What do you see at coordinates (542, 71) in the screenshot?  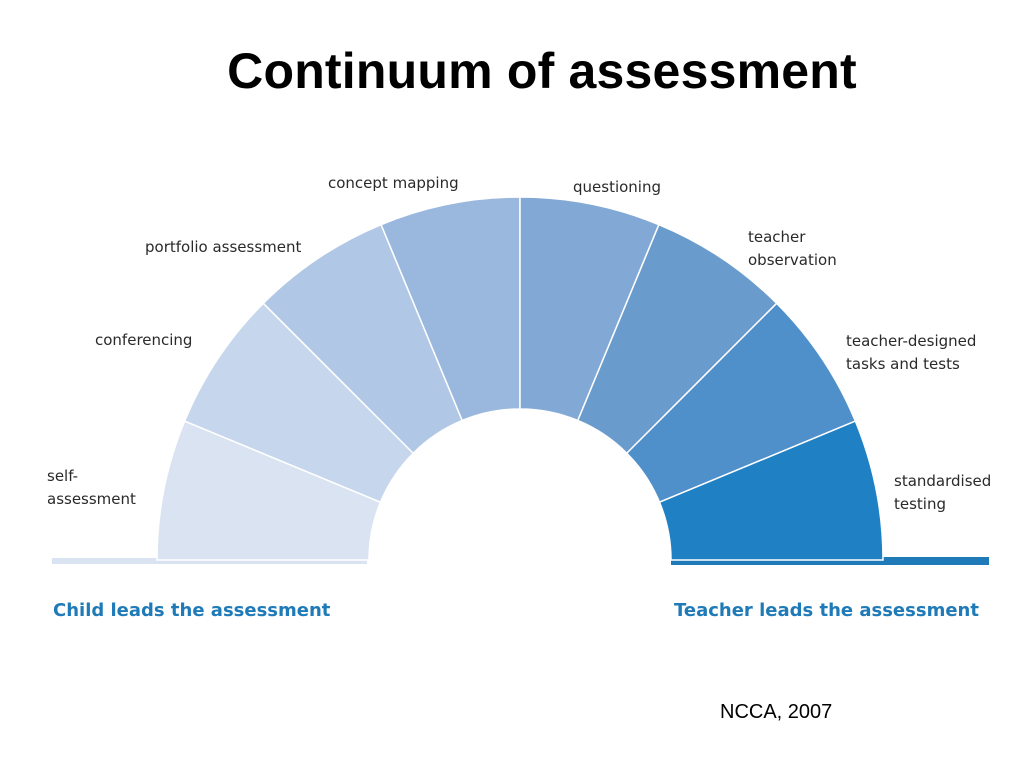 I see `slide-title: Continuum of assessment` at bounding box center [542, 71].